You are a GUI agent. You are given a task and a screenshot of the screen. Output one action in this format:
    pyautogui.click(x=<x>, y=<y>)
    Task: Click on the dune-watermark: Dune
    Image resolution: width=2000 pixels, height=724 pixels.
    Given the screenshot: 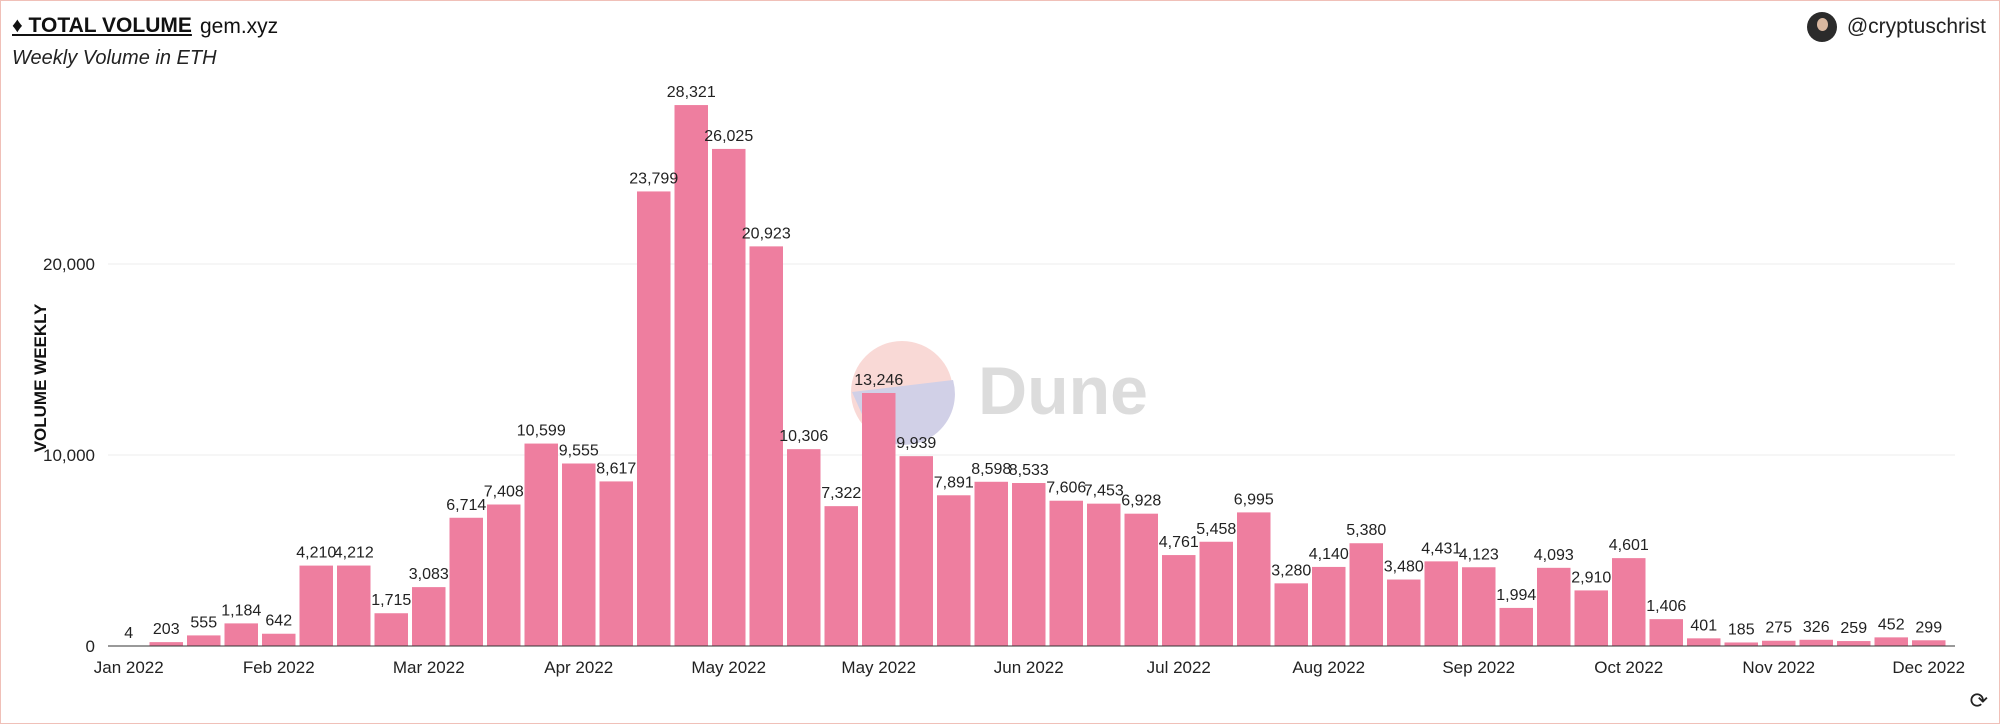 What is the action you would take?
    pyautogui.click(x=999, y=393)
    